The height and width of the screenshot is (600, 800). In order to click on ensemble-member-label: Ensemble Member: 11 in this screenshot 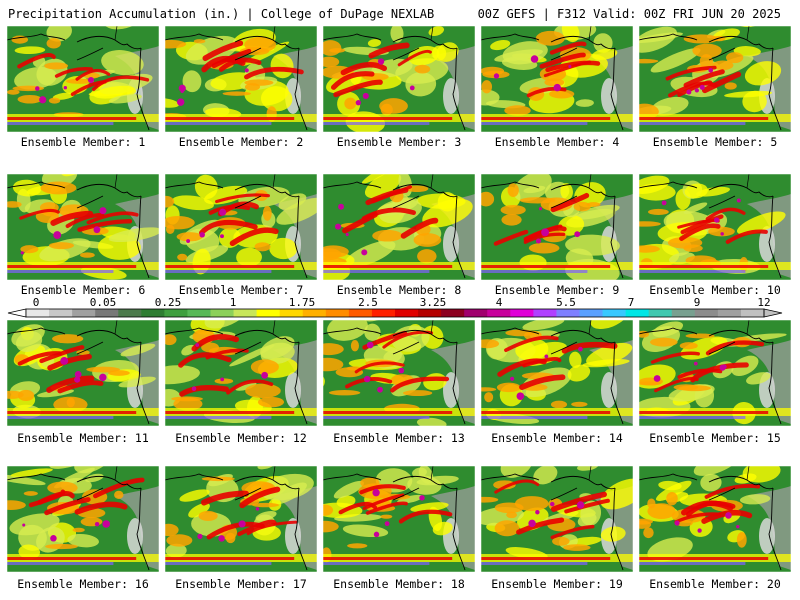, I will do `click(83, 438)`.